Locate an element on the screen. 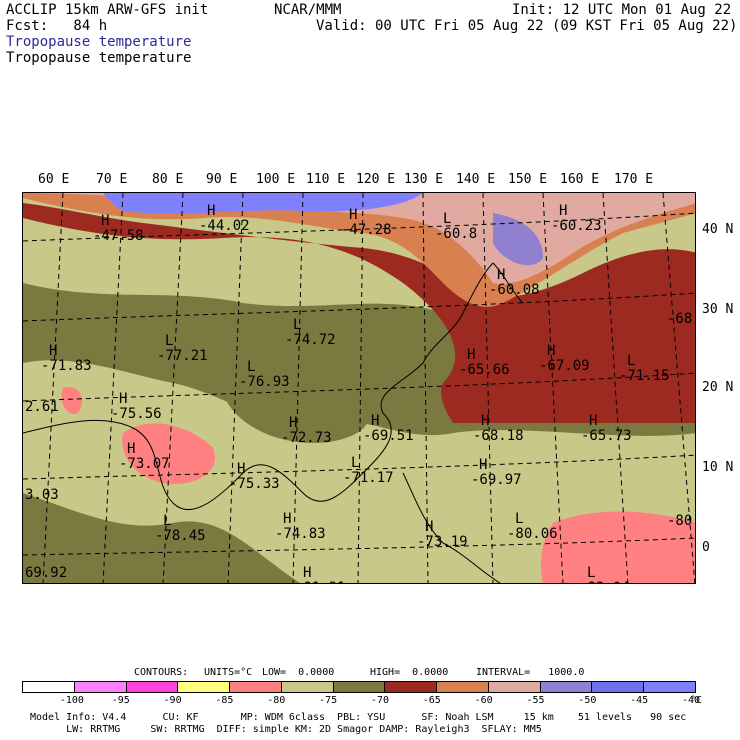 This screenshot has width=740, height=740. longitude-label: 130 E is located at coordinates (424, 179).